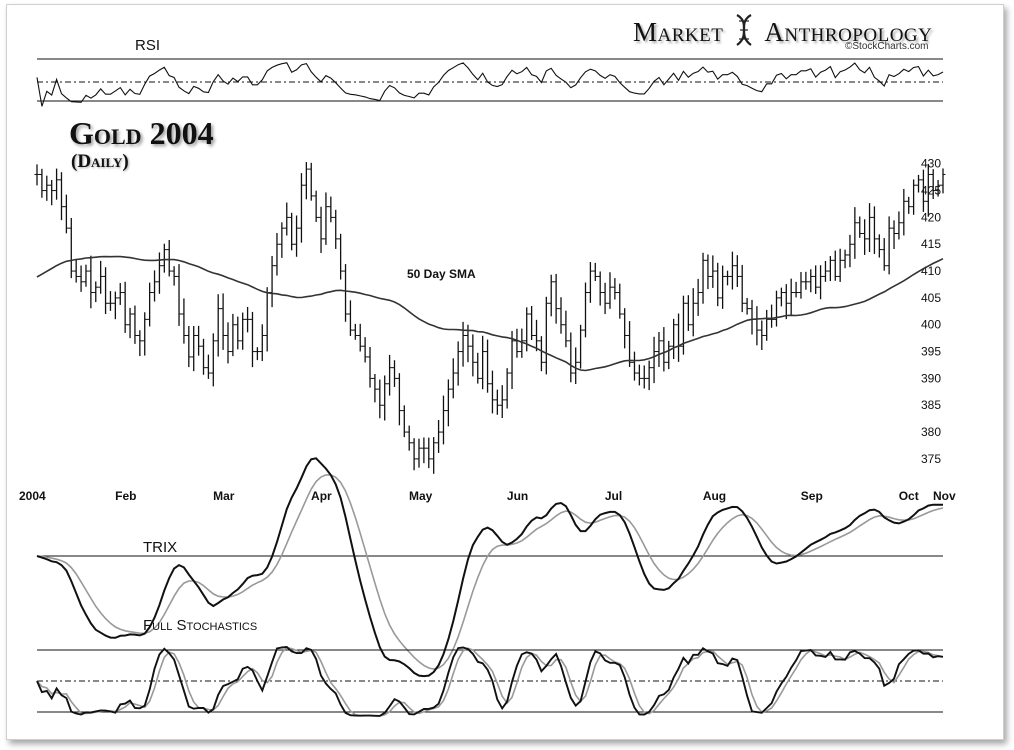 The width and height of the screenshot is (1014, 750). Describe the element at coordinates (931, 298) in the screenshot. I see `y-tick-label: 405` at that location.